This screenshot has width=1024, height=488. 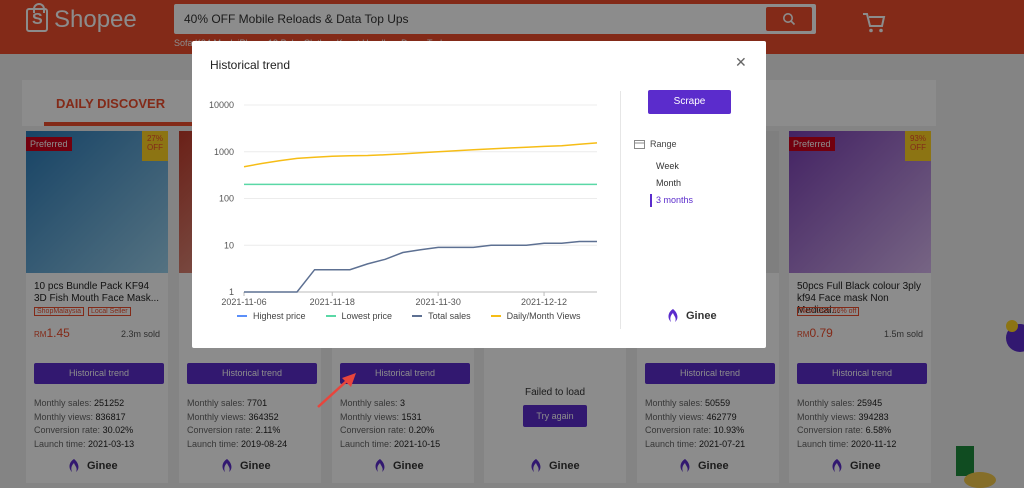 What do you see at coordinates (221, 105) in the screenshot?
I see `y-tick-label: 10000` at bounding box center [221, 105].